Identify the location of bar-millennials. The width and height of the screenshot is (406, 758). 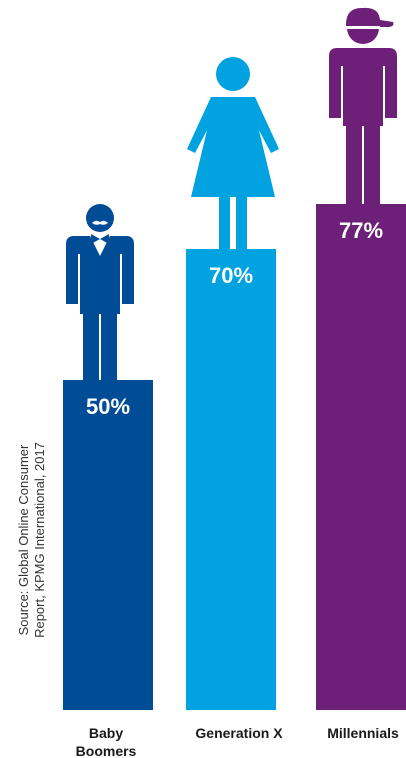
(361, 457).